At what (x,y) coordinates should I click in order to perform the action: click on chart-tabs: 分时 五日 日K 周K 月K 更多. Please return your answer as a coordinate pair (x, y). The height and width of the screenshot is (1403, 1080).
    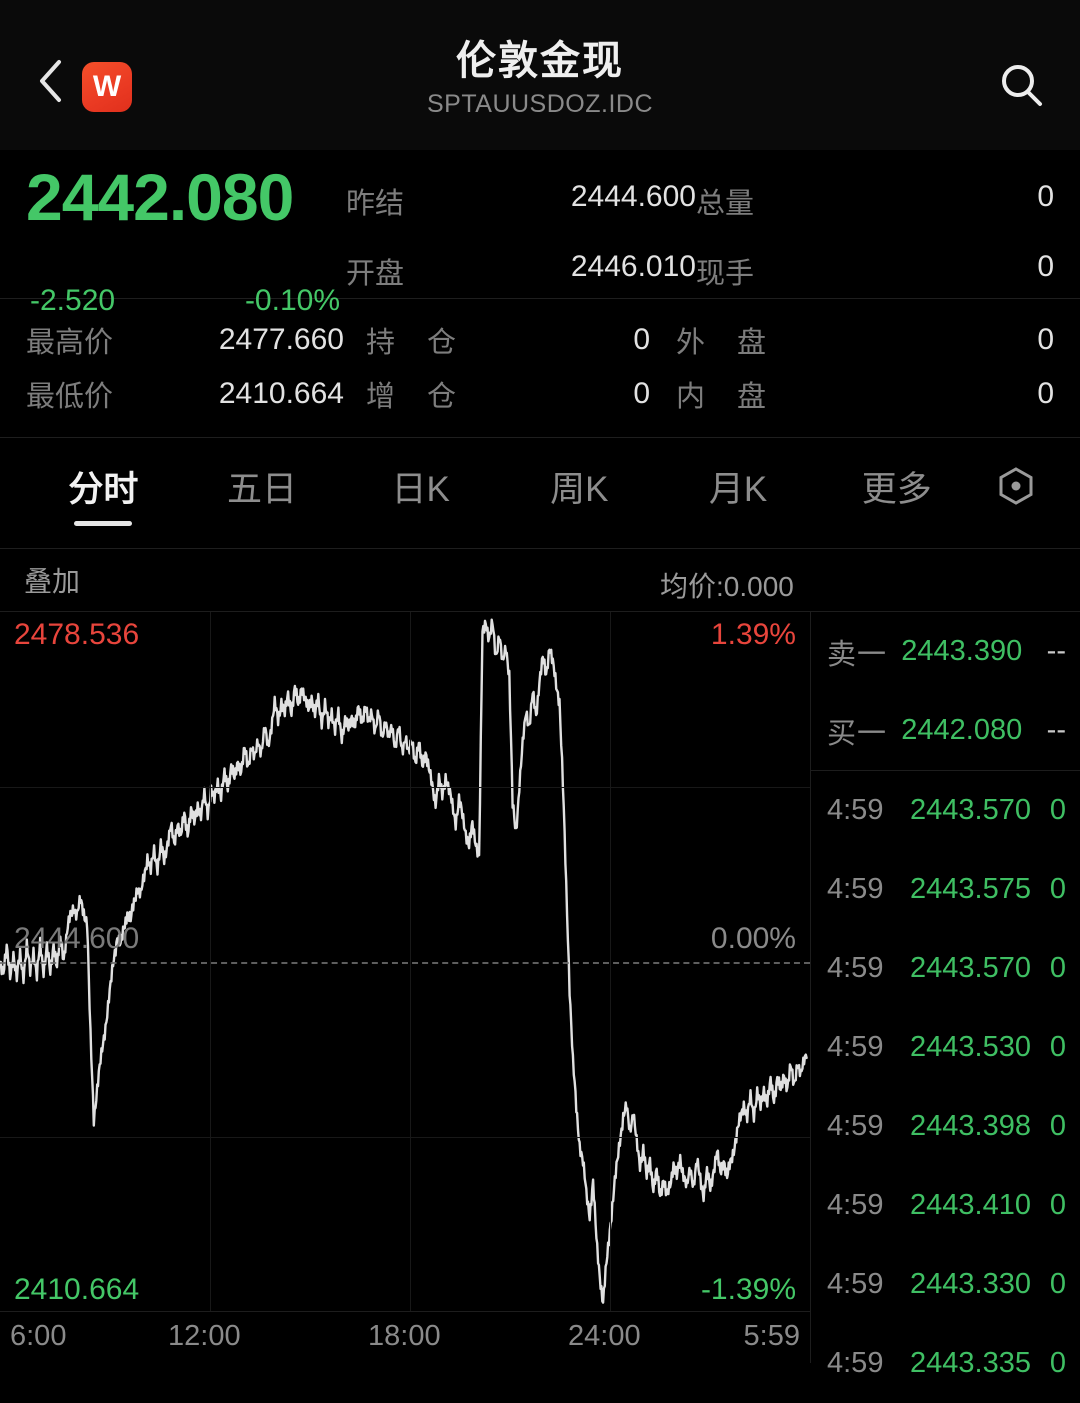
    Looking at the image, I should click on (540, 493).